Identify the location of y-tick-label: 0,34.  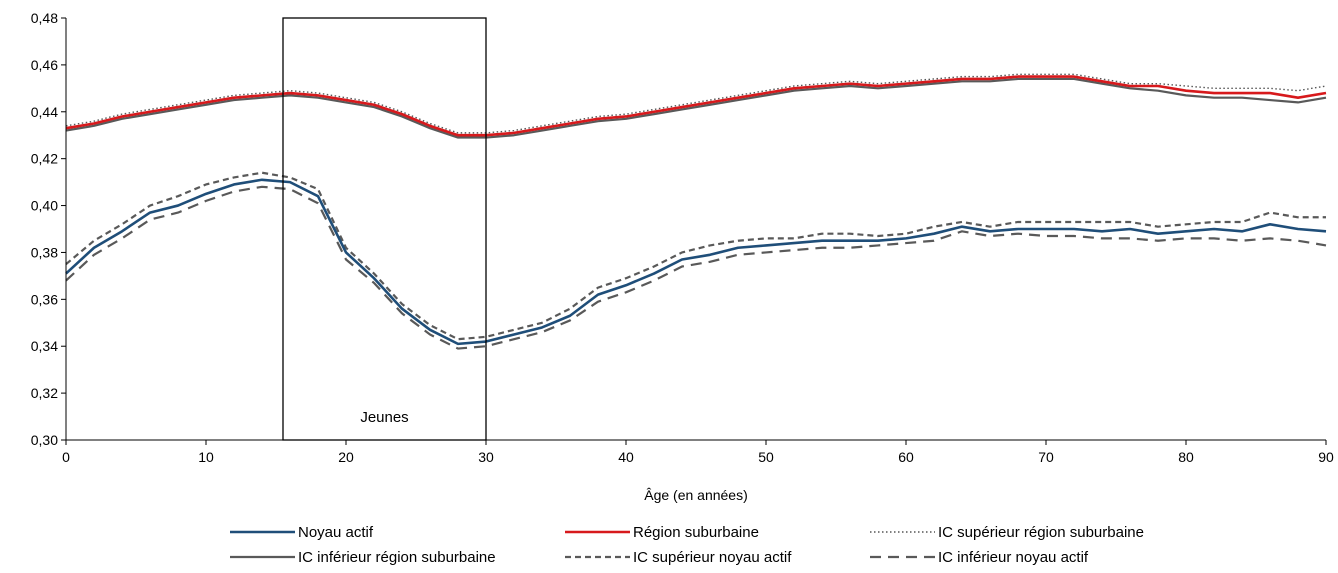
(44, 346).